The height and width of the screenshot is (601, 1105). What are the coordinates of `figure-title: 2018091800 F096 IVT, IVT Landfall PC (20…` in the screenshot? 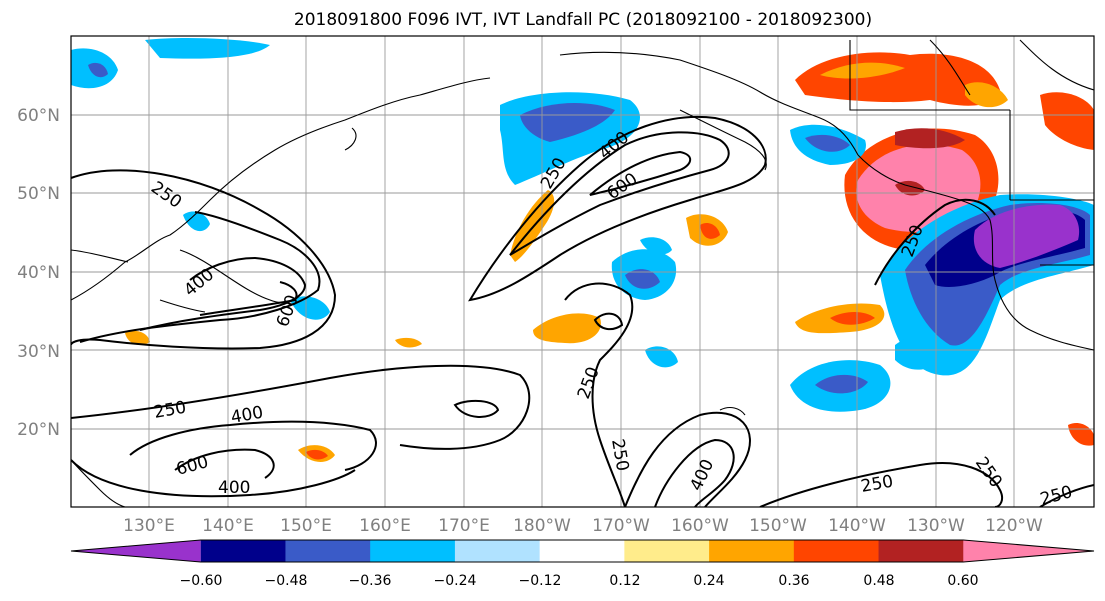 It's located at (583, 20).